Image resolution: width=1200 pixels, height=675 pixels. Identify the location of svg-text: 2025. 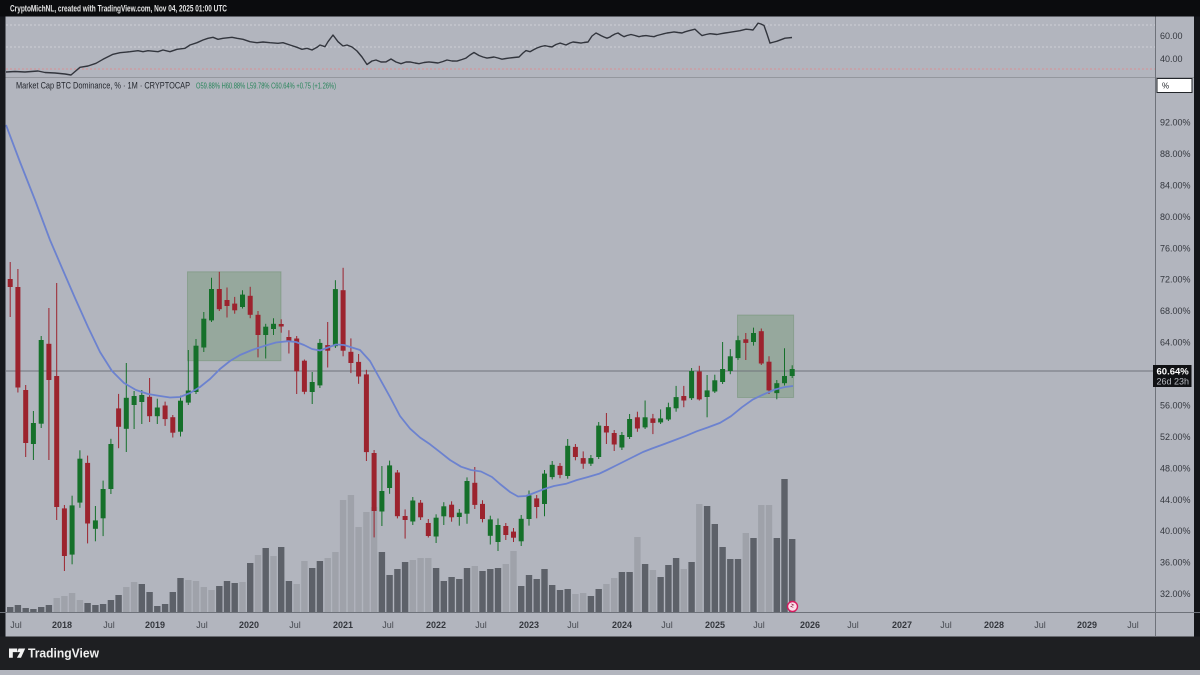
(715, 625).